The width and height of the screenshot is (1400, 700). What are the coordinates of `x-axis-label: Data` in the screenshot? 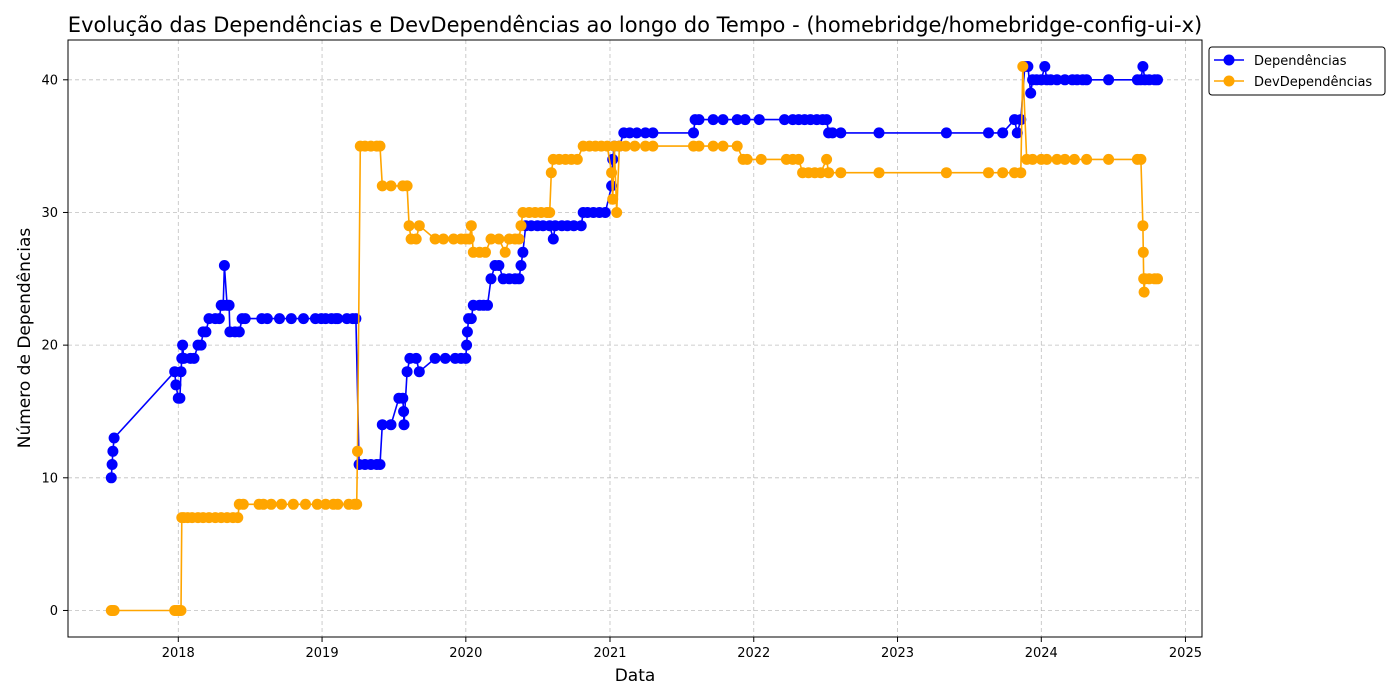 It's located at (635, 676).